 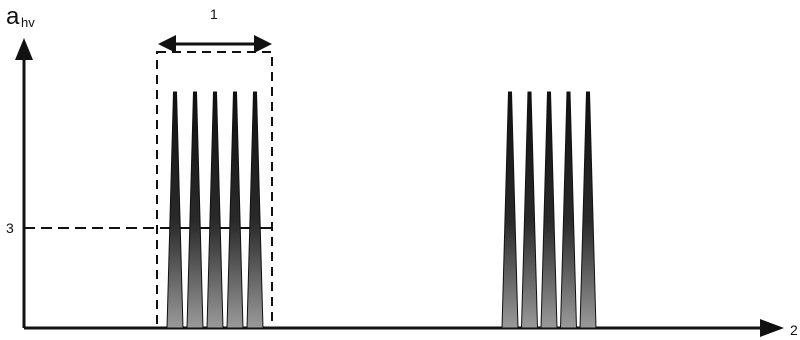 What do you see at coordinates (772, 328) in the screenshot?
I see `x-axis-arrowhead` at bounding box center [772, 328].